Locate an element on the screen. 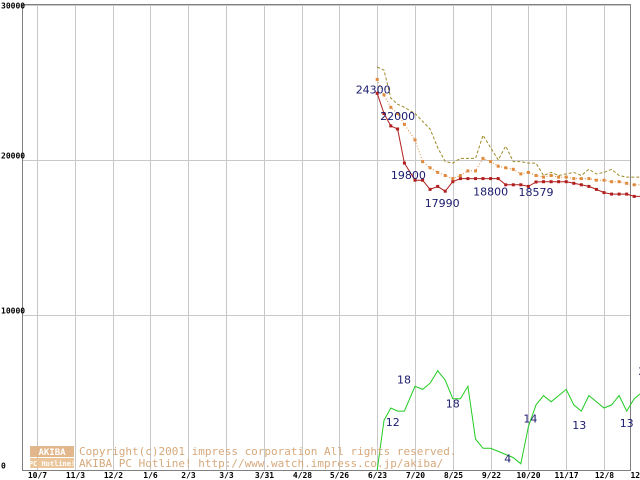 Image resolution: width=640 pixels, height=480 pixels. x-tick-label: 11/17 is located at coordinates (566, 475).